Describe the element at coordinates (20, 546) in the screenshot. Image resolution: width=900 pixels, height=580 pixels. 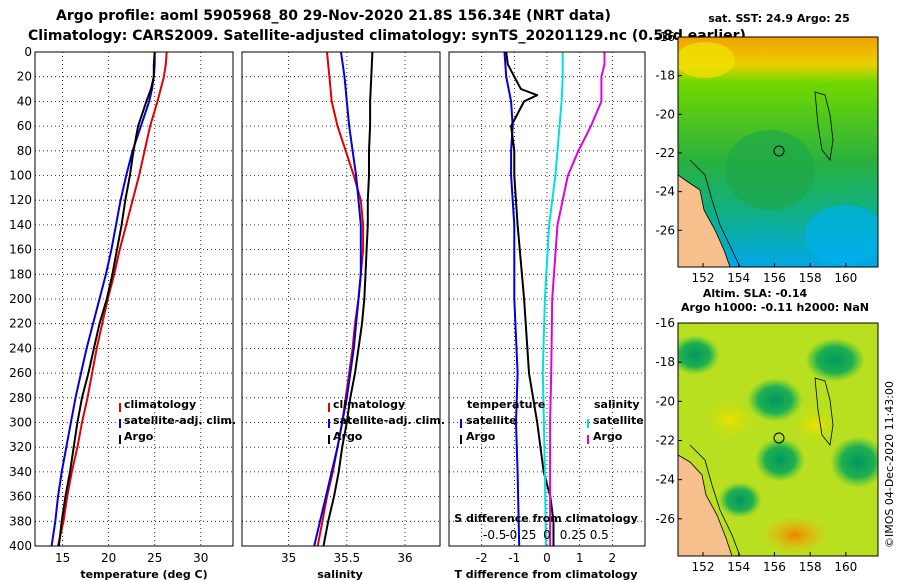
I see `depth-tick-label: 400` at that location.